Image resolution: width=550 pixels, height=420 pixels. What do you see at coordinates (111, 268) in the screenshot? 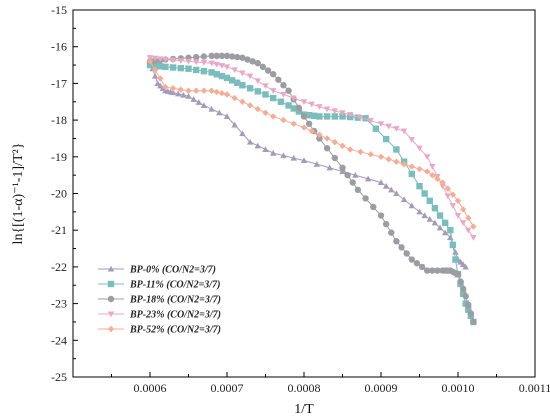
I see `legend-marker` at bounding box center [111, 268].